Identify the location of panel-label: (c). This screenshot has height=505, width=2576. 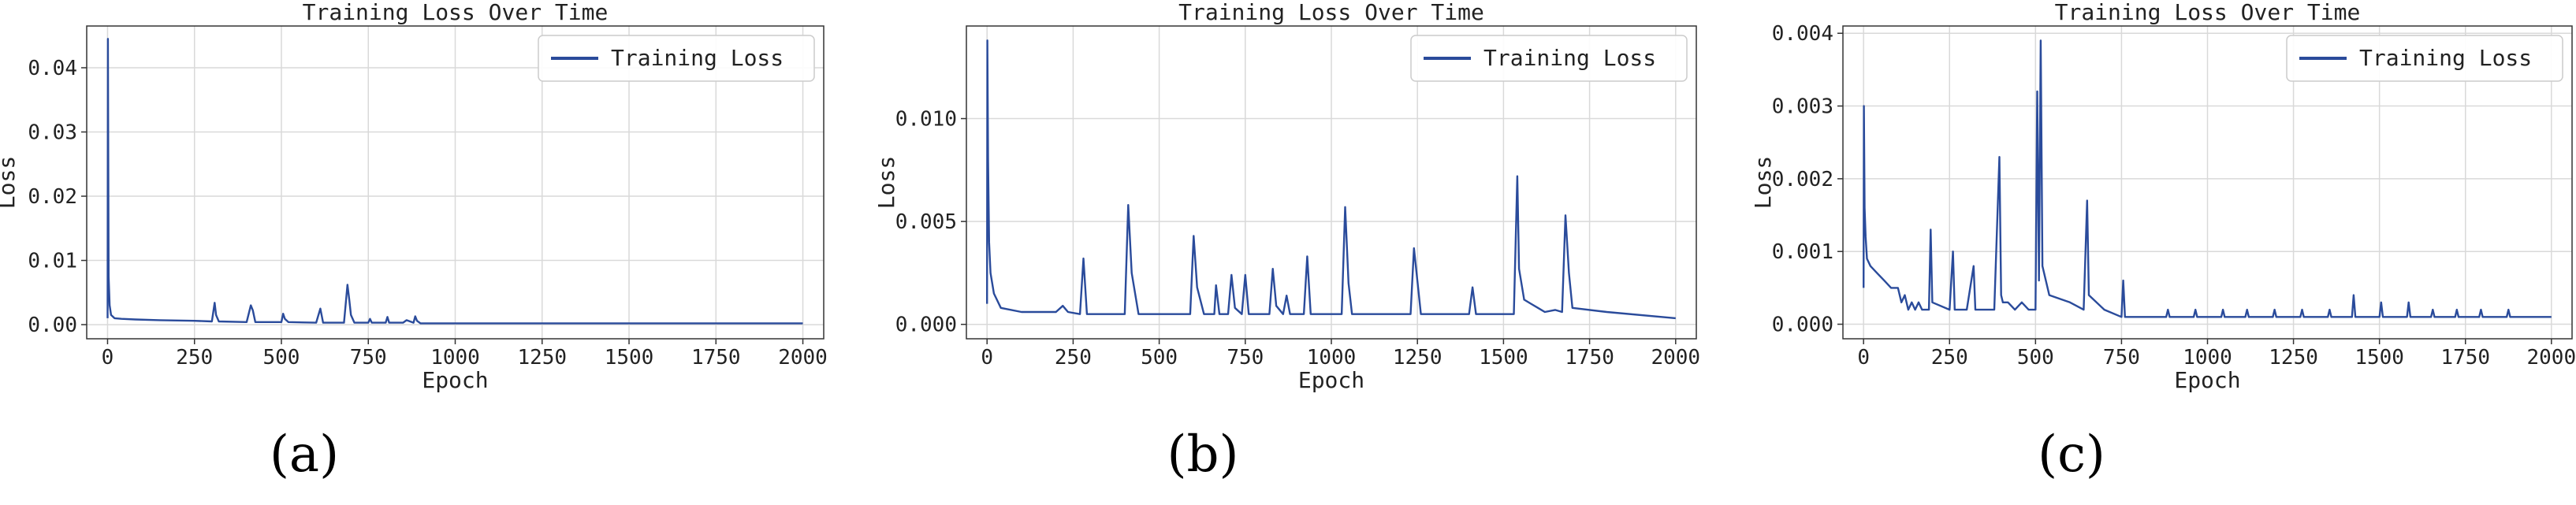
(2071, 454).